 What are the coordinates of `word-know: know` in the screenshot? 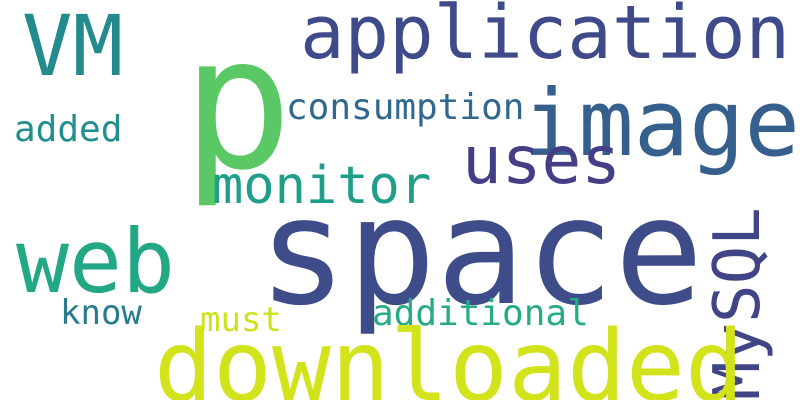 It's located at (101, 313).